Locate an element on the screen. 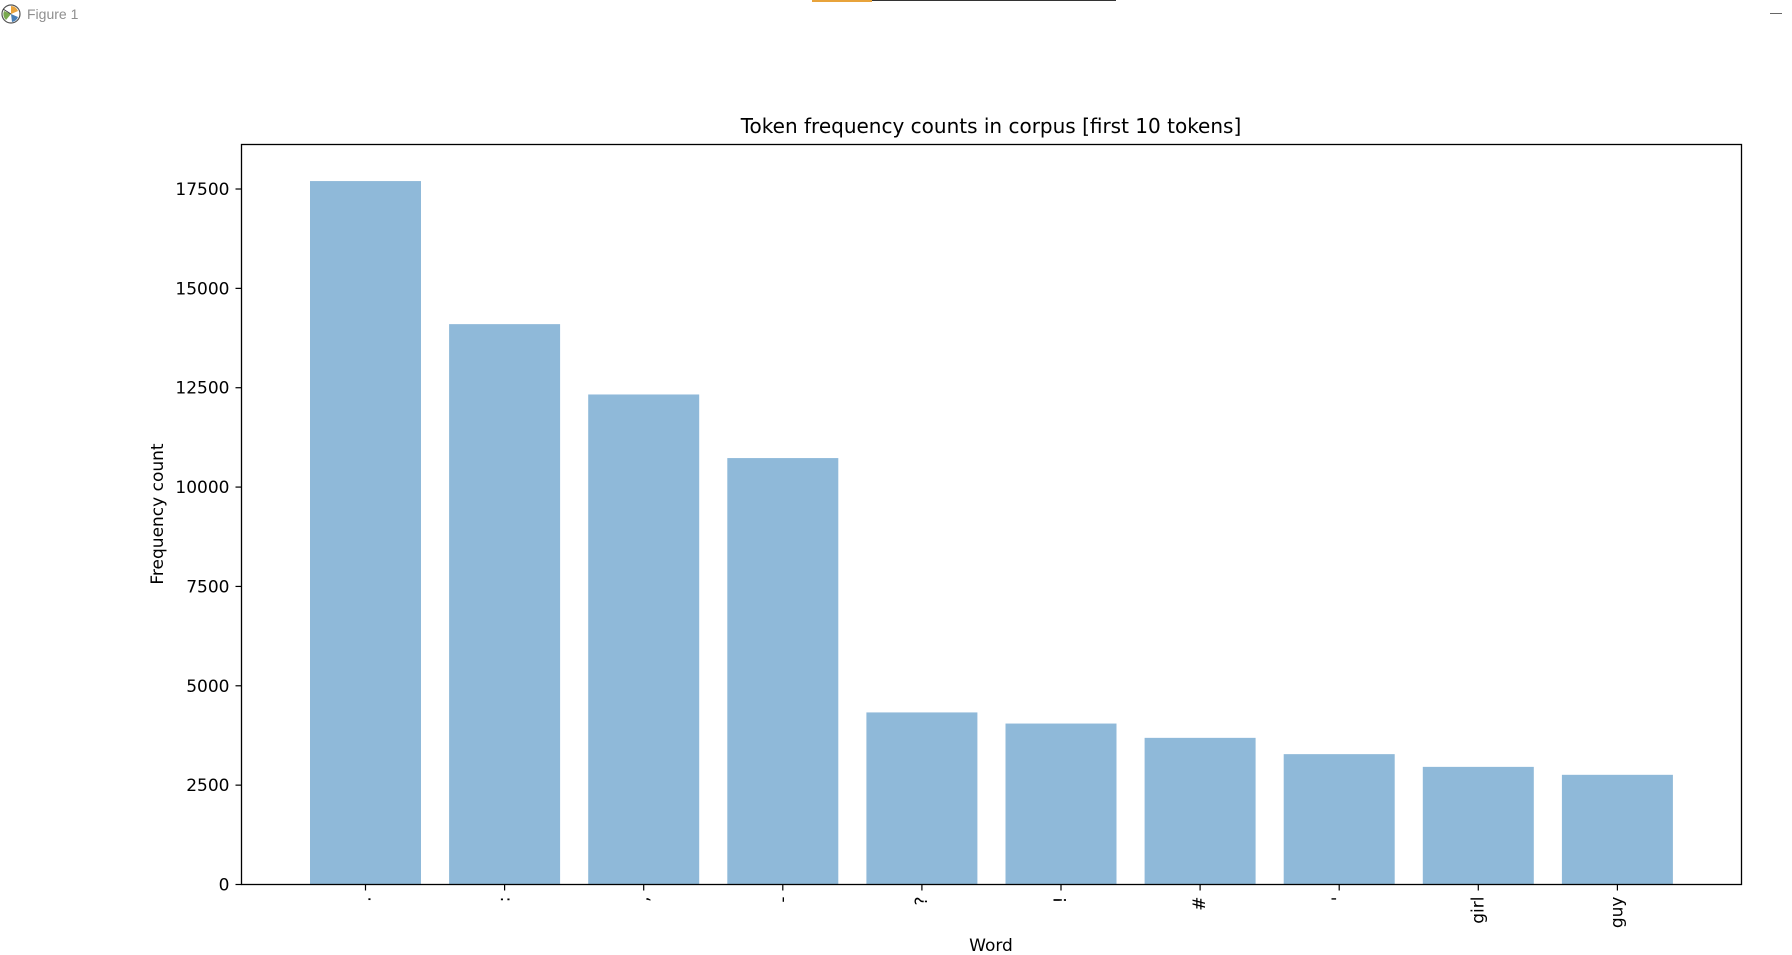 The width and height of the screenshot is (1792, 955). x-tick-label: - is located at coordinates (783, 900).